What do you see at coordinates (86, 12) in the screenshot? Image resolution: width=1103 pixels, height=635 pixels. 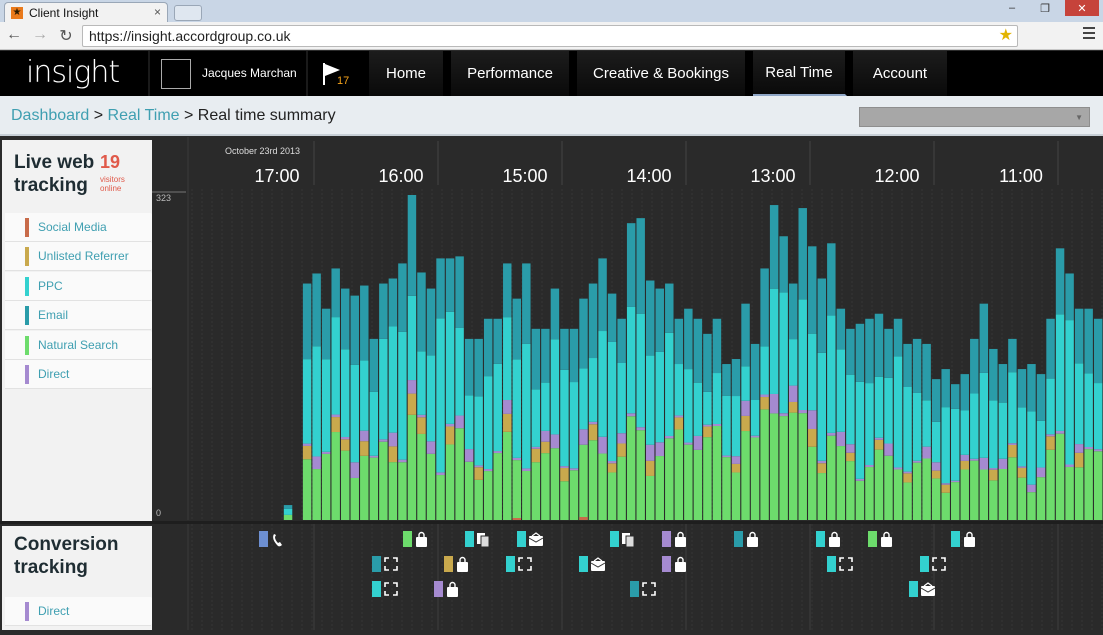 I see `browser-tab: ★ Client Insight ×` at bounding box center [86, 12].